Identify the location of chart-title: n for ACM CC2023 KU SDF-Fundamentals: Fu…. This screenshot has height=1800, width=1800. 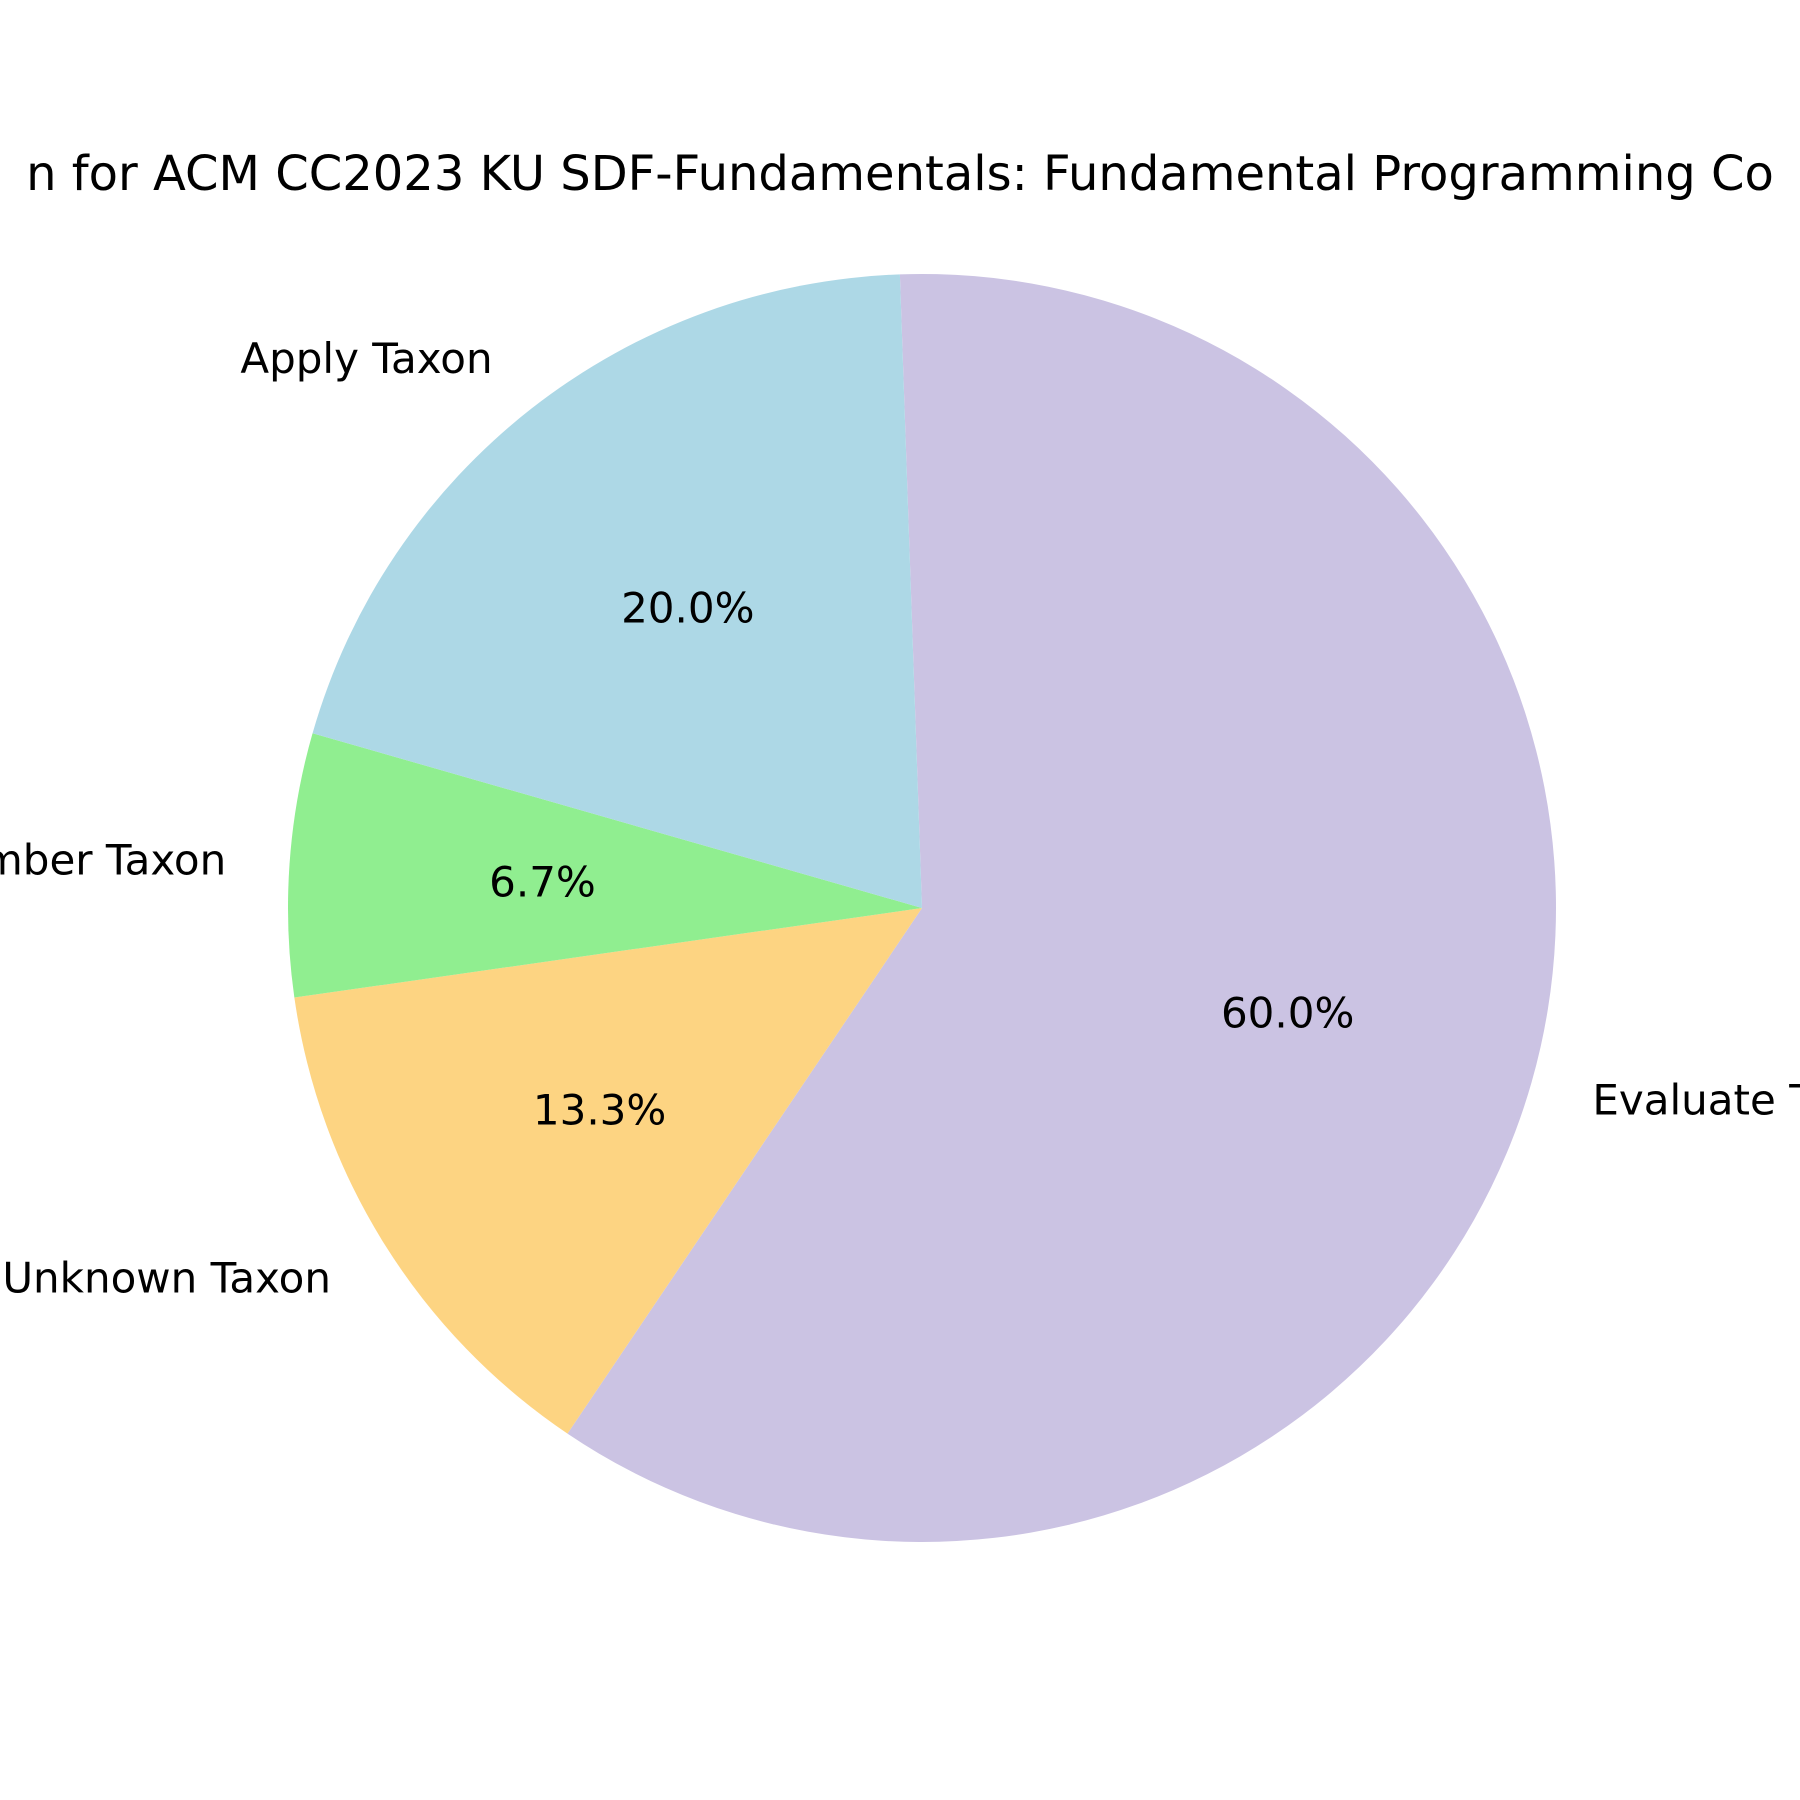
(900, 174).